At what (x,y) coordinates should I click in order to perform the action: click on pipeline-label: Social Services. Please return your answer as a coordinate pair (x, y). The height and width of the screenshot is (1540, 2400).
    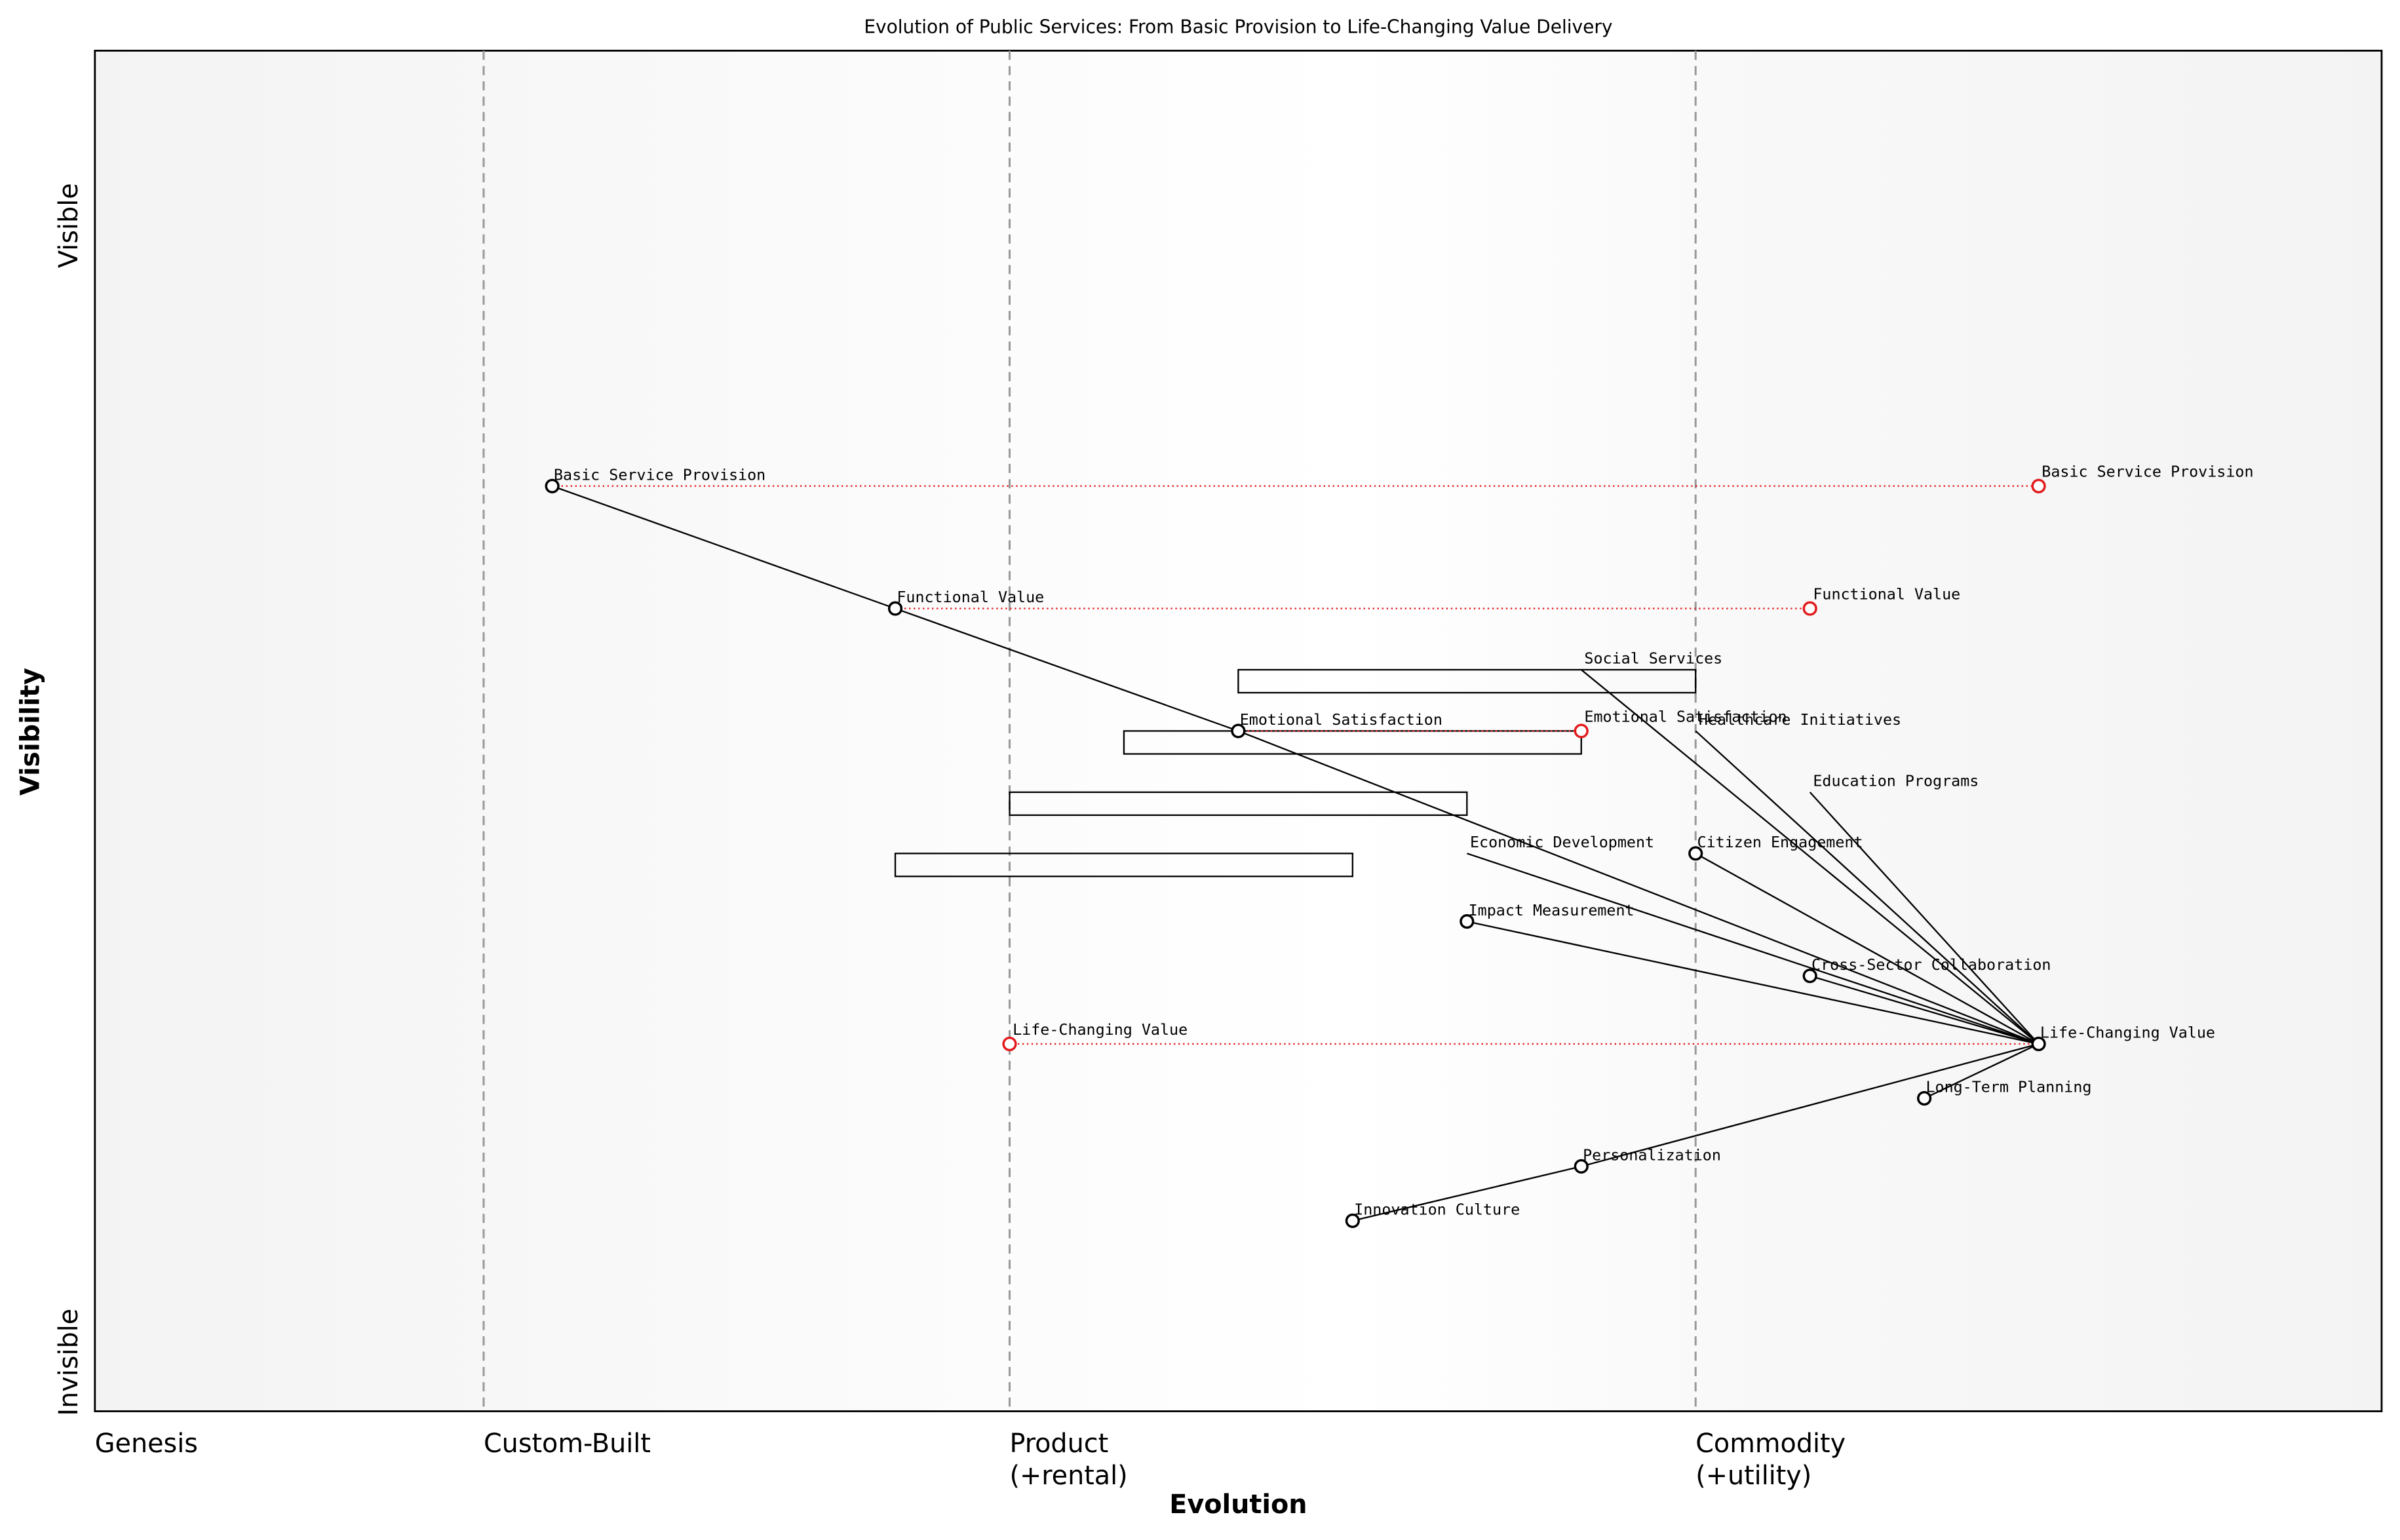
    Looking at the image, I should click on (1653, 658).